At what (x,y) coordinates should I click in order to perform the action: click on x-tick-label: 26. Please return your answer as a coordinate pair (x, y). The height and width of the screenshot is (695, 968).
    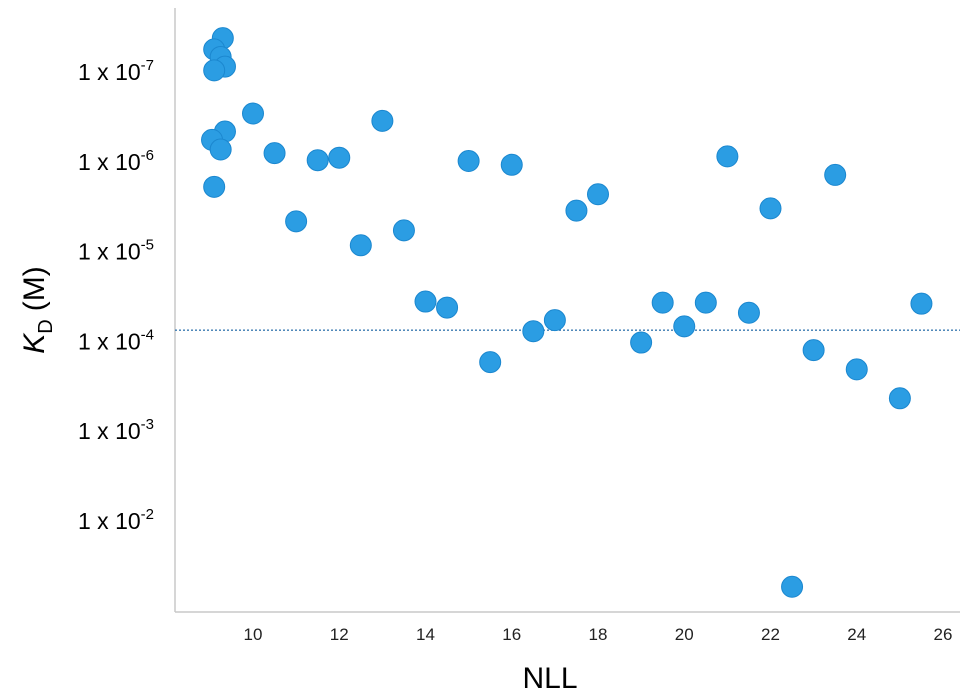
    Looking at the image, I should click on (943, 634).